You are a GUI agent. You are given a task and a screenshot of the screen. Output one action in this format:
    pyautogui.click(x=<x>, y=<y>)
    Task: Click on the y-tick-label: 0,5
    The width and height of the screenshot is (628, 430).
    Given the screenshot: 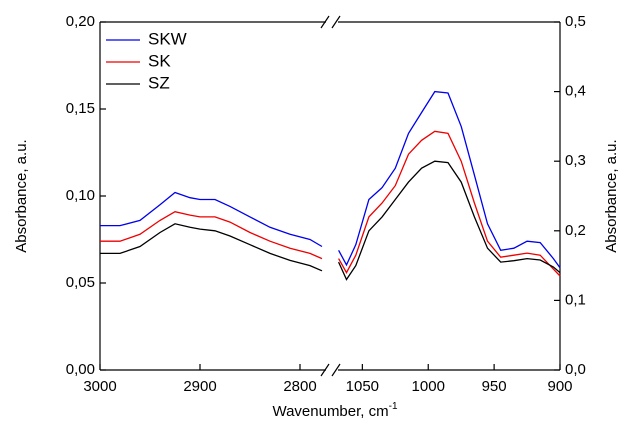 What is the action you would take?
    pyautogui.click(x=575, y=21)
    